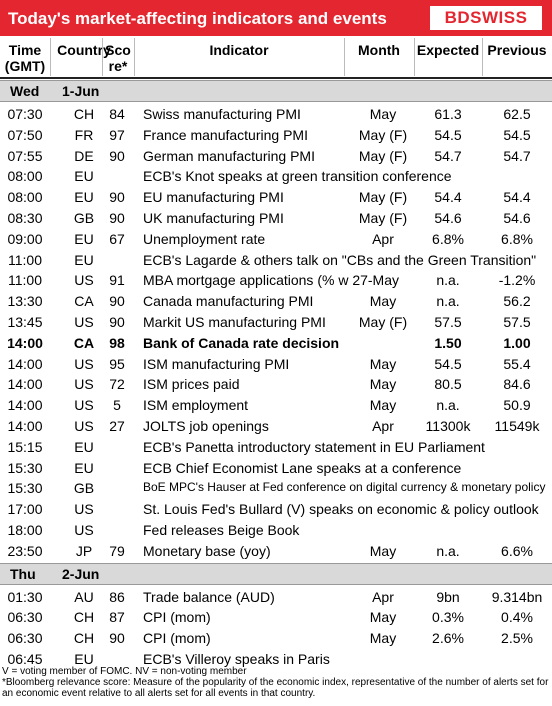  I want to click on cell-time: 06:30, so click(25, 638).